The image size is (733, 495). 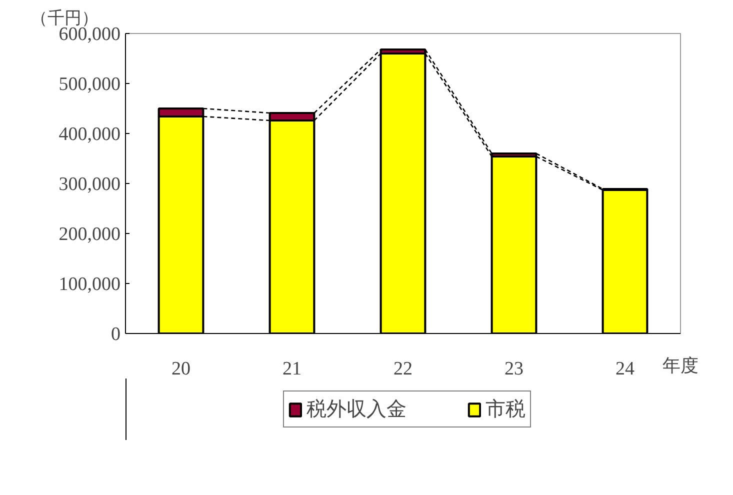 I want to click on x-tick-label: 22, so click(x=403, y=369).